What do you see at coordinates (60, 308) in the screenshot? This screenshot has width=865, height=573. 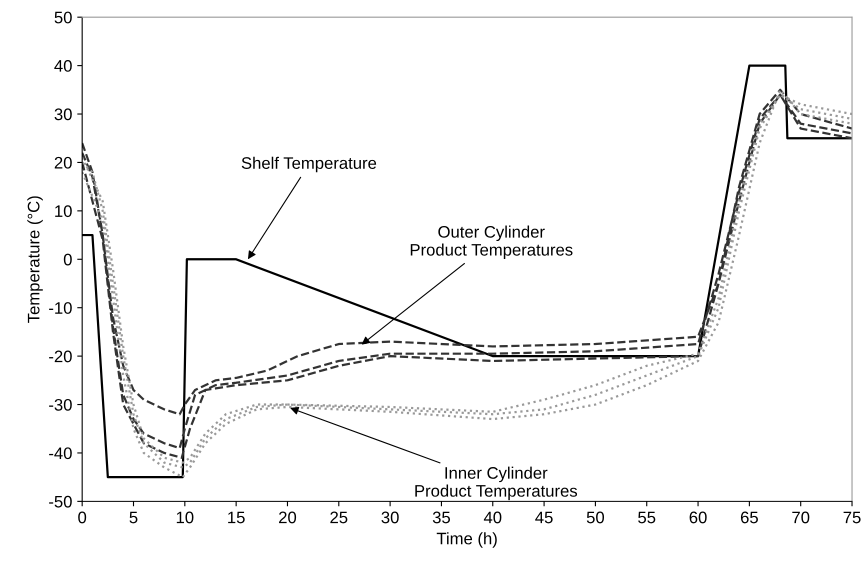 I see `y-tick-label: -10` at bounding box center [60, 308].